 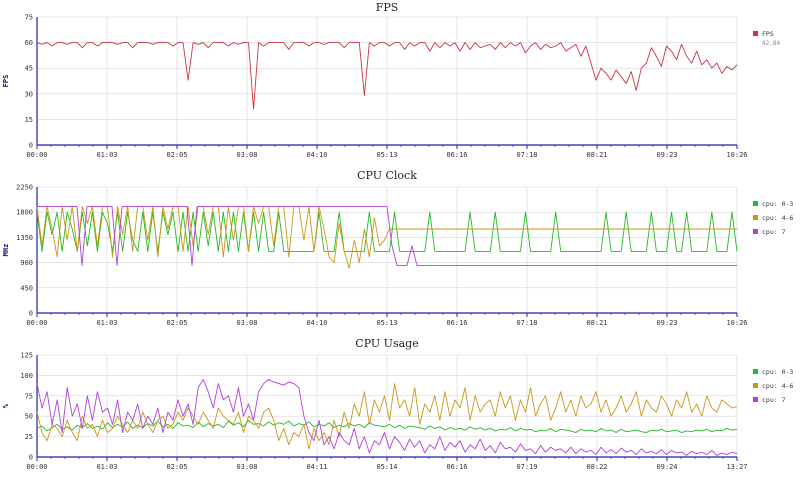 What do you see at coordinates (736, 467) in the screenshot?
I see `x-tick-label: 13:27` at bounding box center [736, 467].